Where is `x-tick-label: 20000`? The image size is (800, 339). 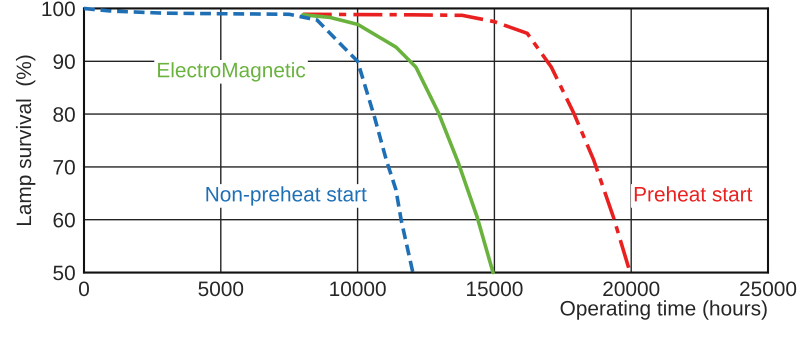
x-tick-label: 20000 is located at coordinates (631, 288).